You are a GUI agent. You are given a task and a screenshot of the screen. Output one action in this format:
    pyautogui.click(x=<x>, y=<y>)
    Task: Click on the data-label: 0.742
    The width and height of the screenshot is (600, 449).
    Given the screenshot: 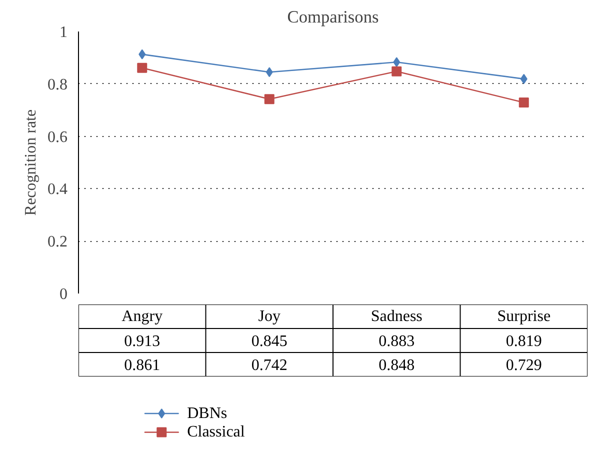 What is the action you would take?
    pyautogui.click(x=269, y=365)
    